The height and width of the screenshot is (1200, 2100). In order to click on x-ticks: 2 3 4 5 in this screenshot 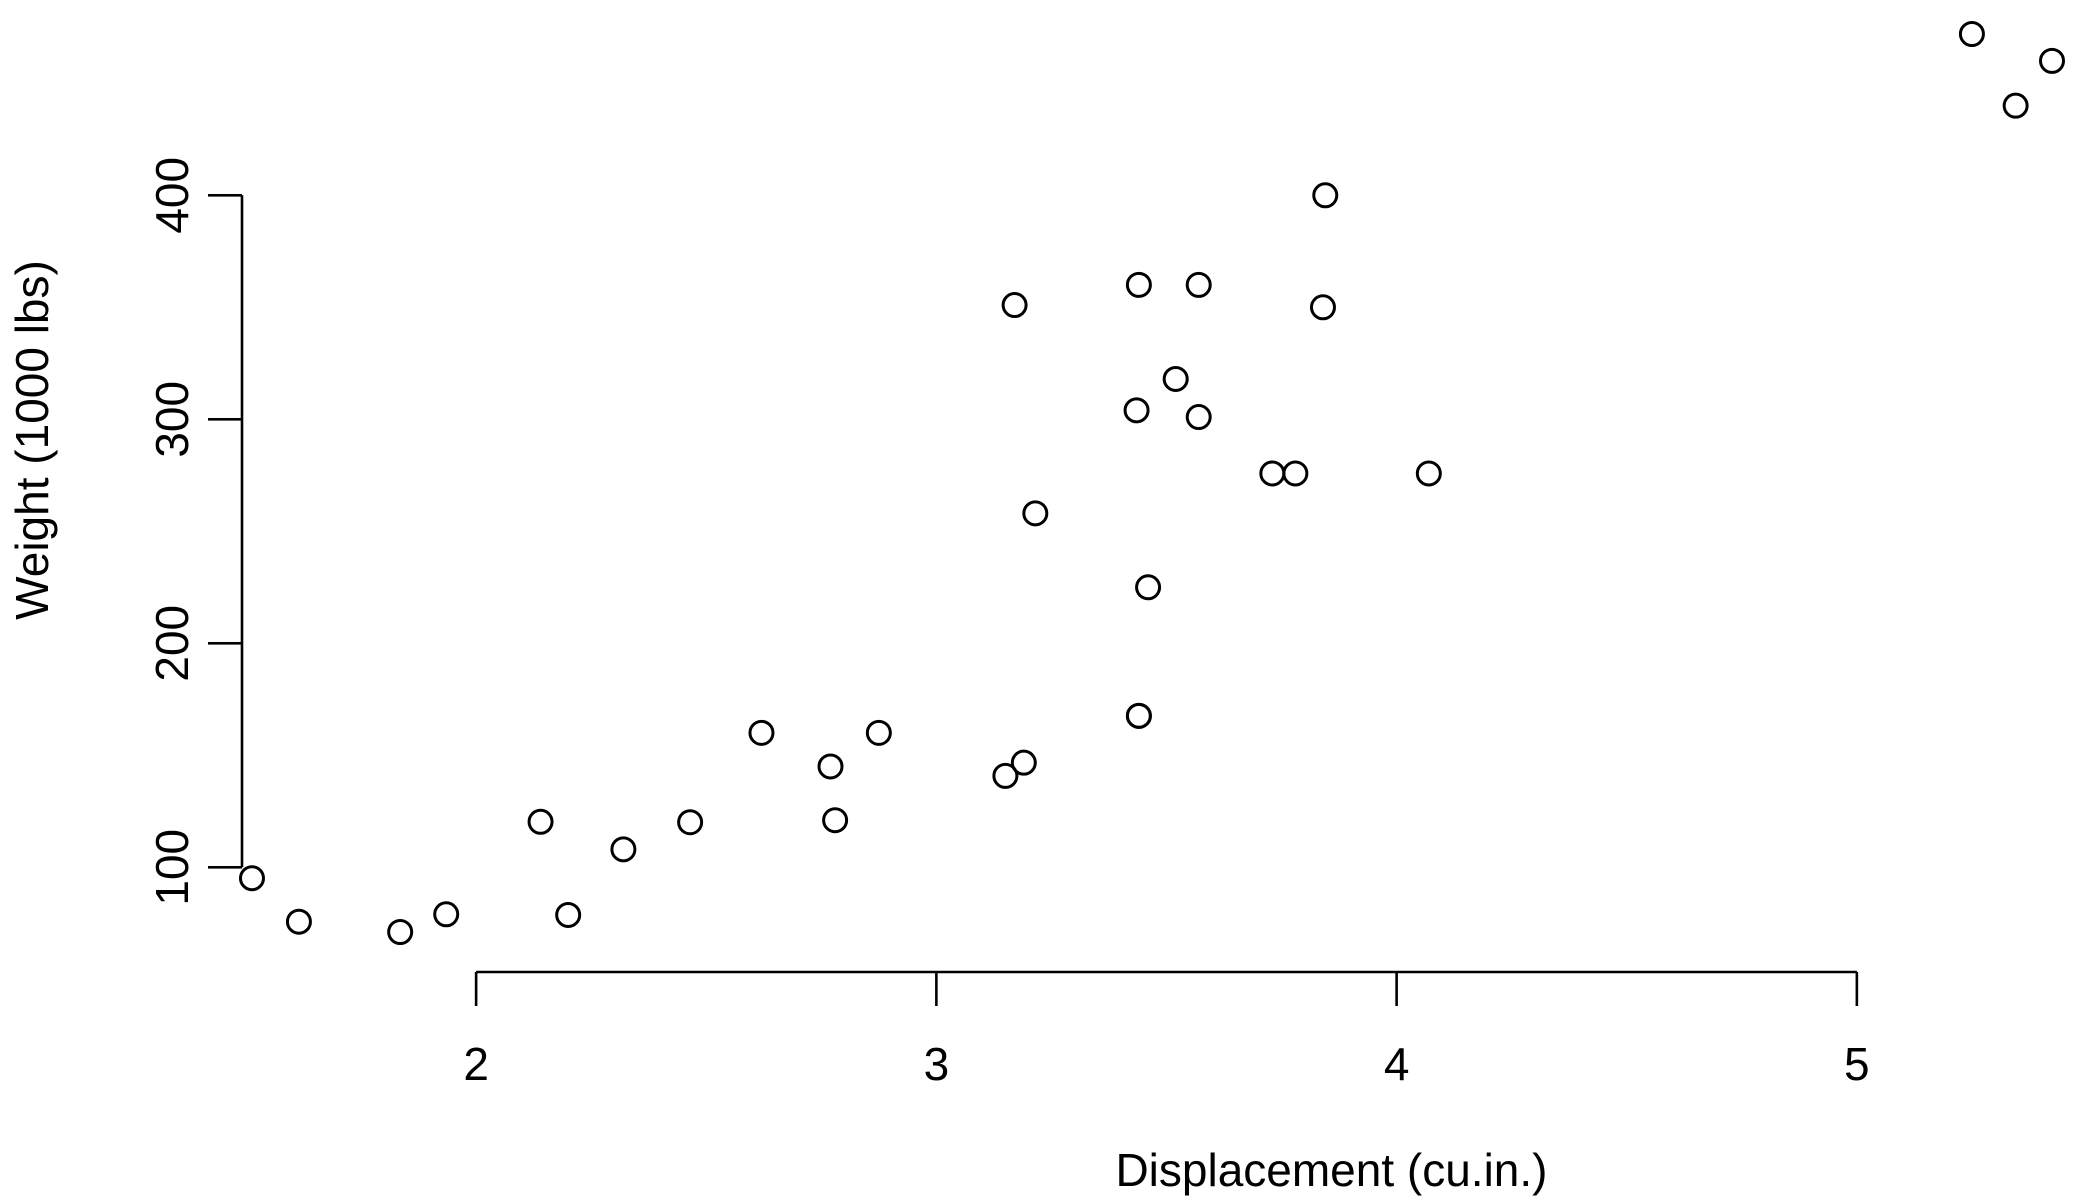, I will do `click(1166, 1031)`.